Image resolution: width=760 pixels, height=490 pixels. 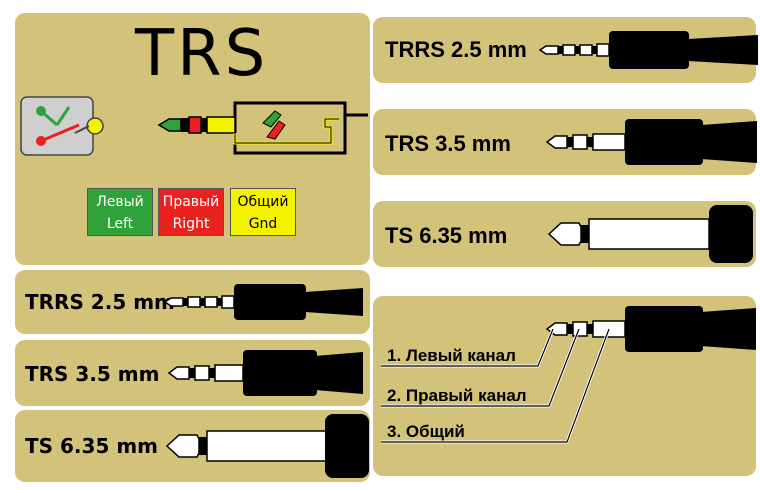 I want to click on legend-right-en: Right, so click(x=191, y=224).